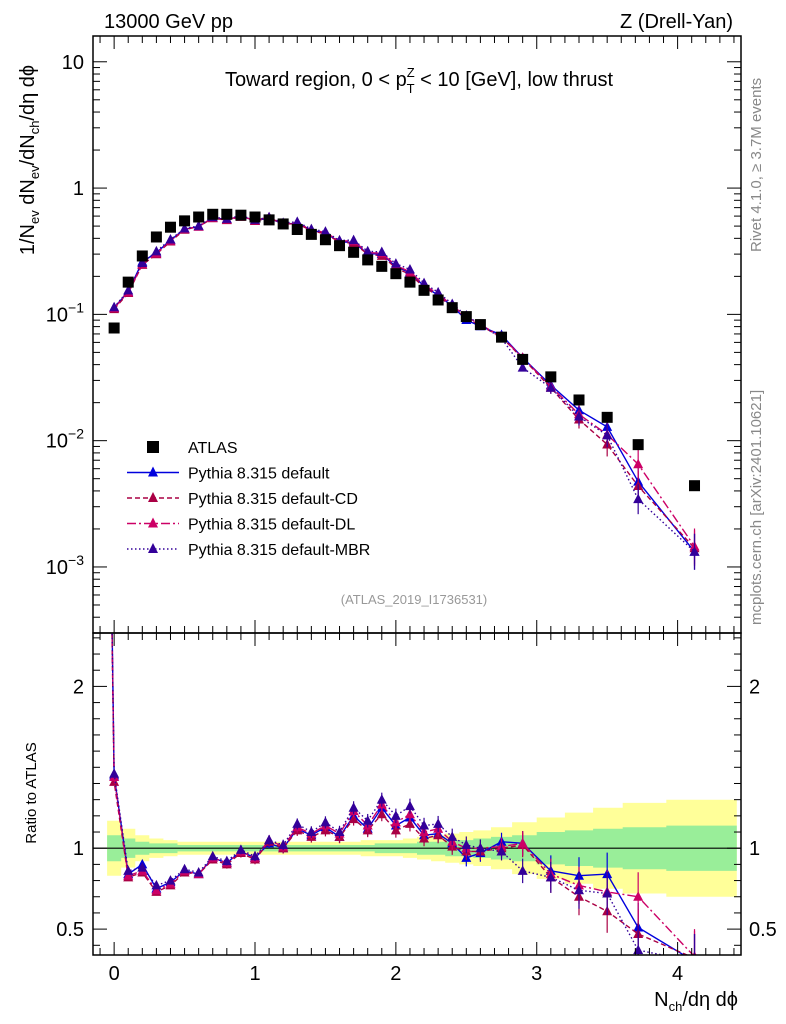 The image size is (786, 1024). Describe the element at coordinates (213, 448) in the screenshot. I see `legend-label: ATLAS` at that location.